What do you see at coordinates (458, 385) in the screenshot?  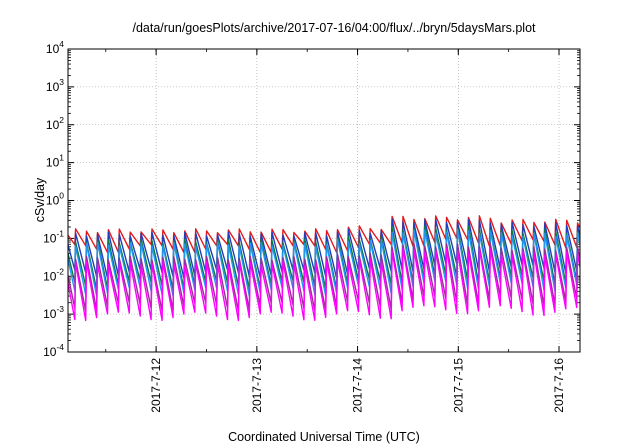 I see `x-tick-label: 2017-7-15` at bounding box center [458, 385].